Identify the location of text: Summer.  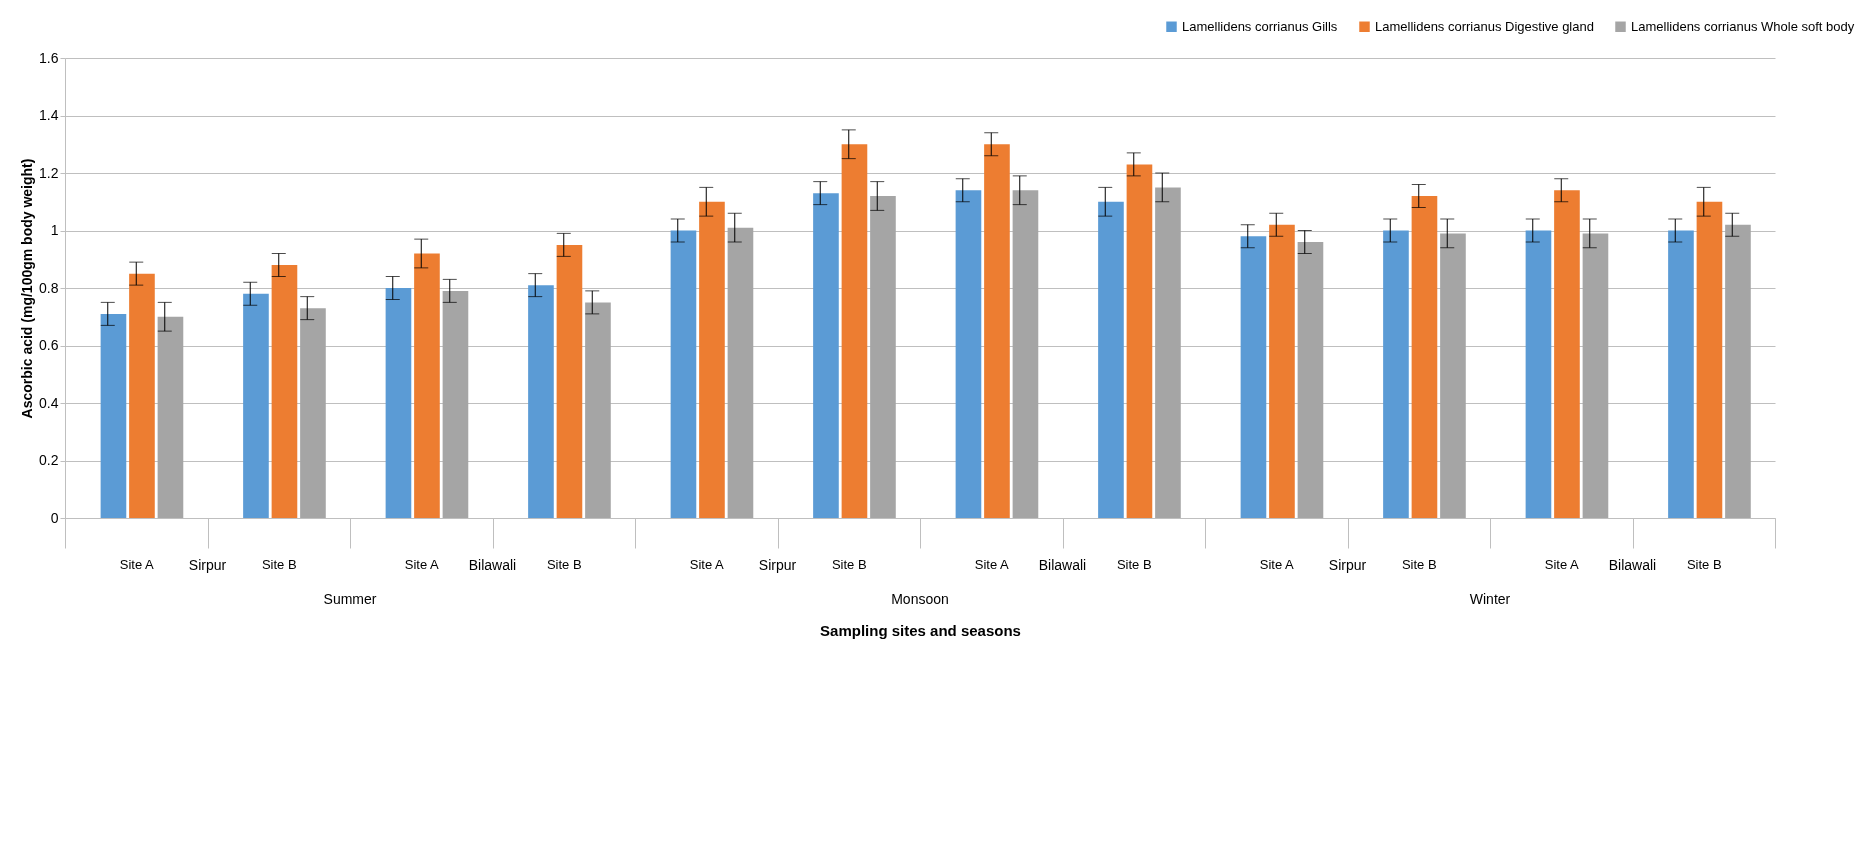
(350, 599).